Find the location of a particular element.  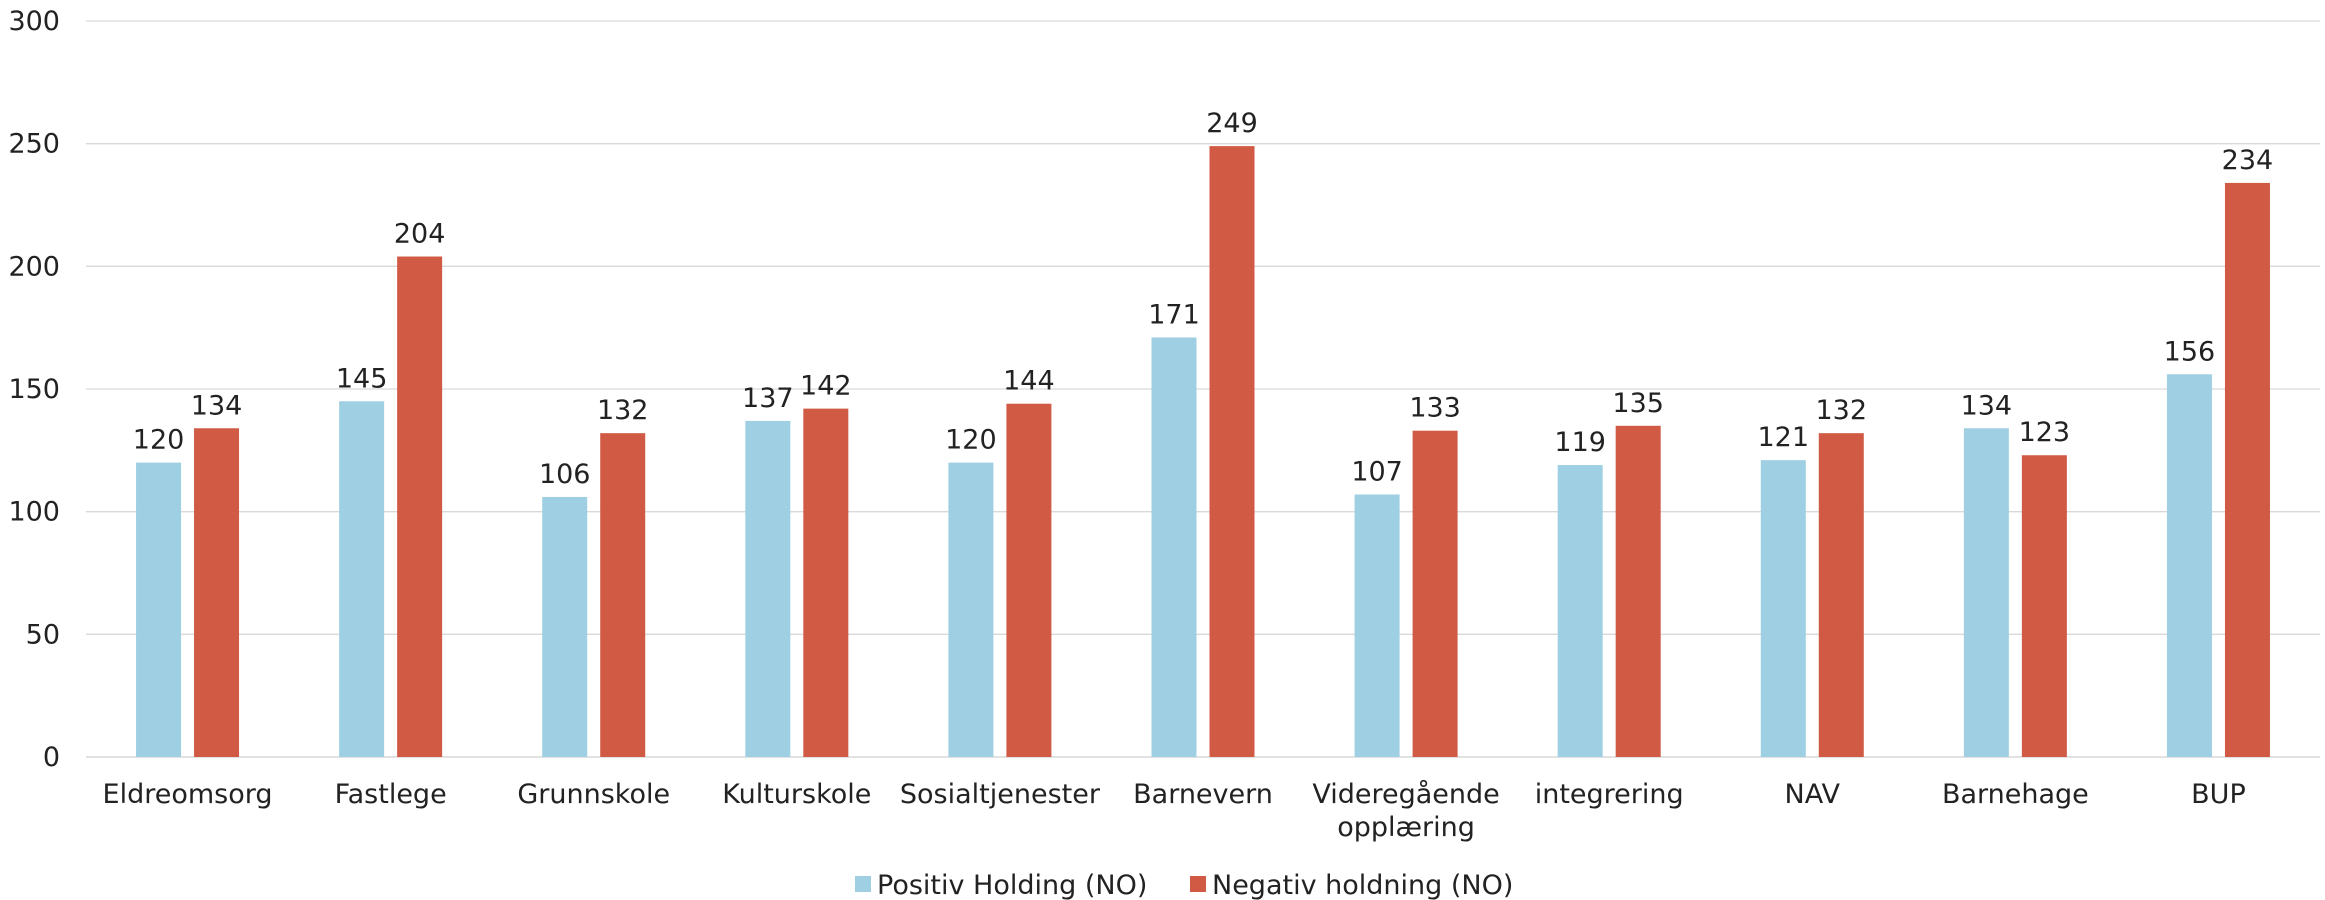

x-tick-label: integrering is located at coordinates (1609, 794).